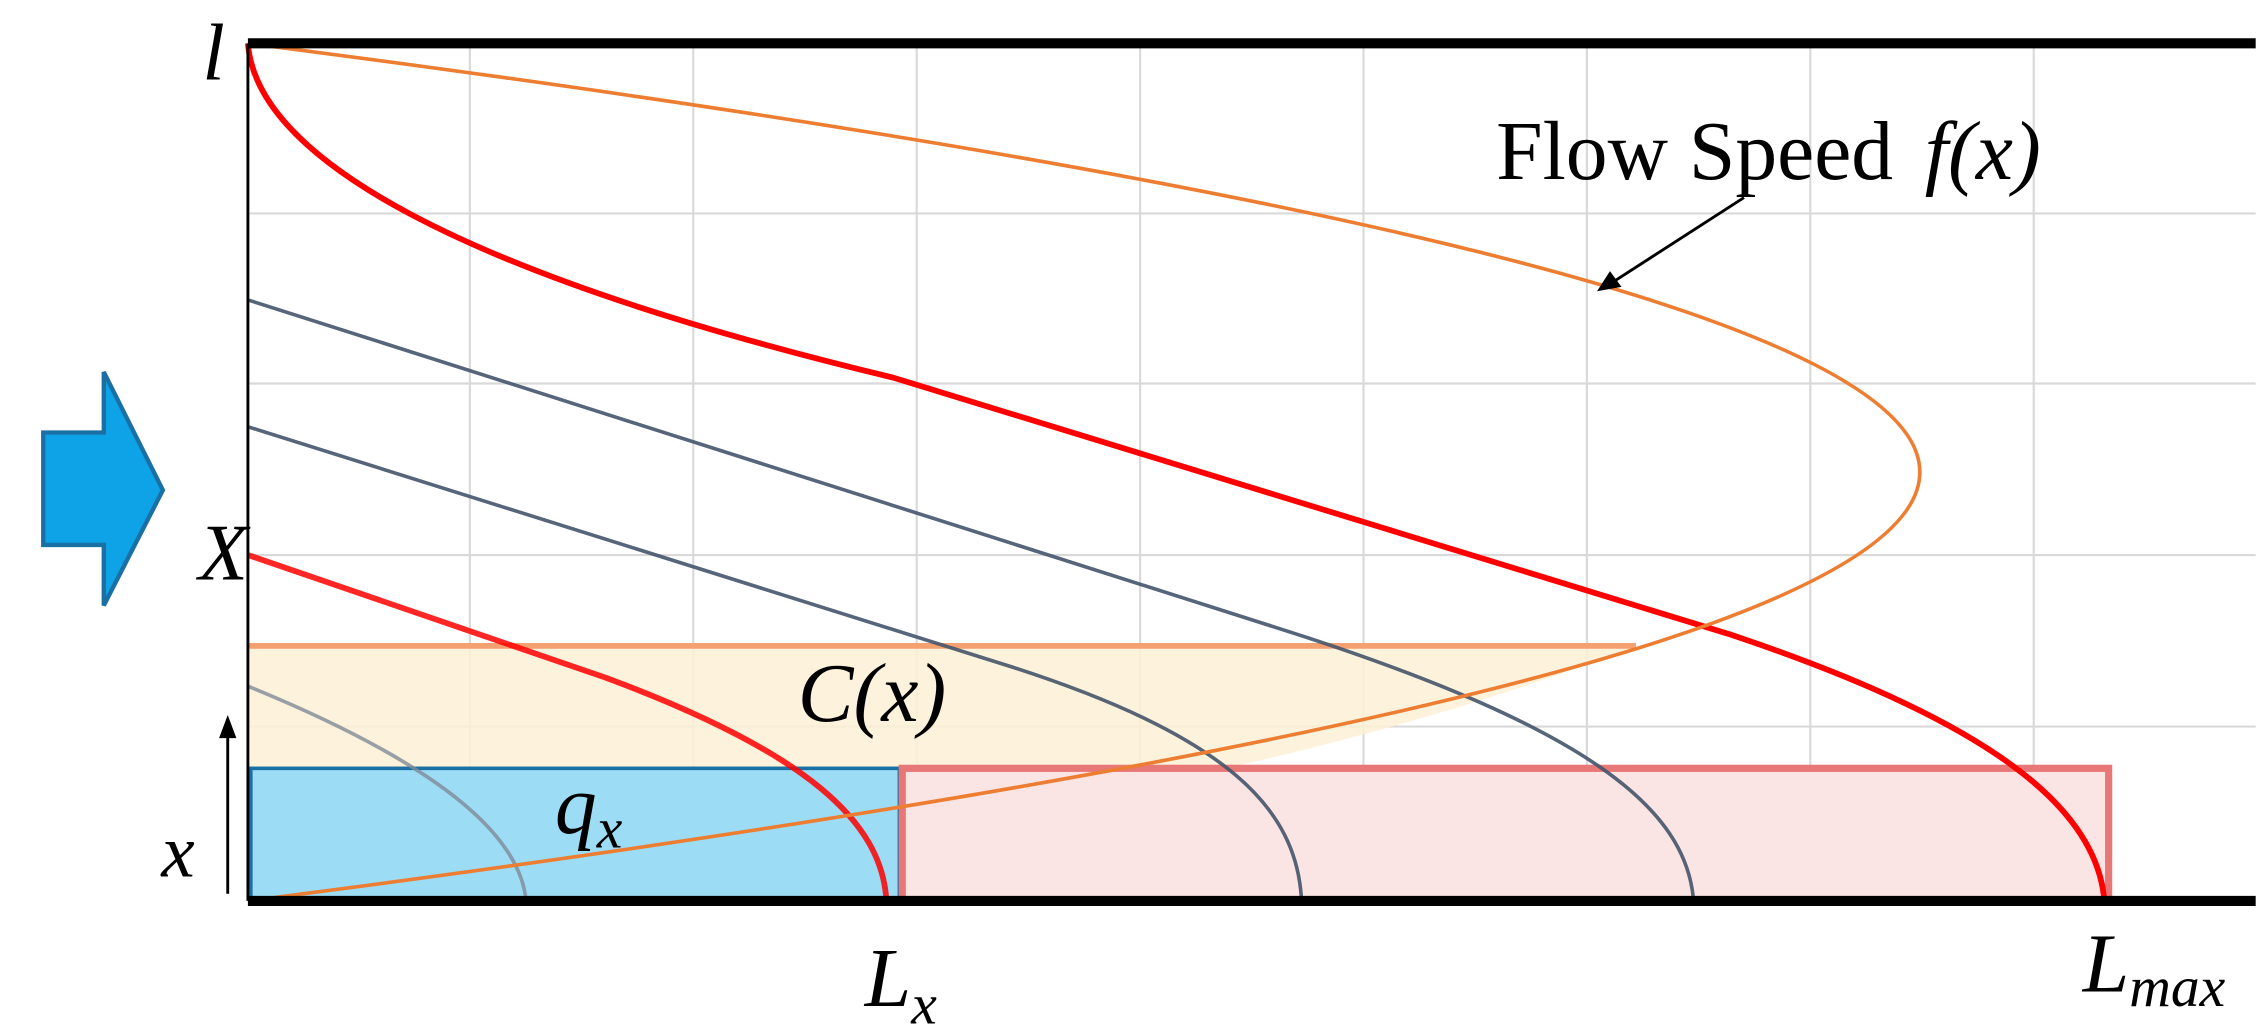  I want to click on flow-rect, so click(575, 834).